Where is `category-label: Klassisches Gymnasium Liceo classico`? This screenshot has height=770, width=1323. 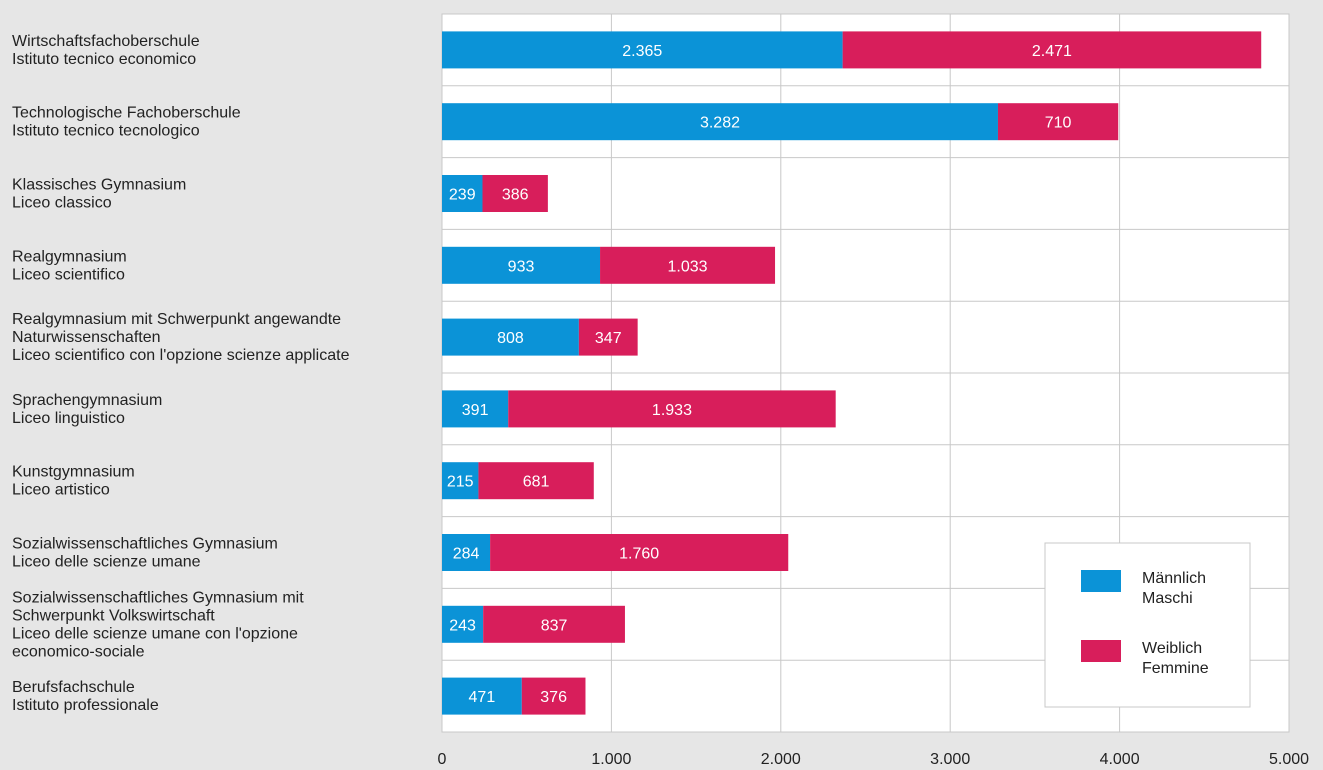
category-label: Klassisches Gymnasium Liceo classico is located at coordinates (99, 194).